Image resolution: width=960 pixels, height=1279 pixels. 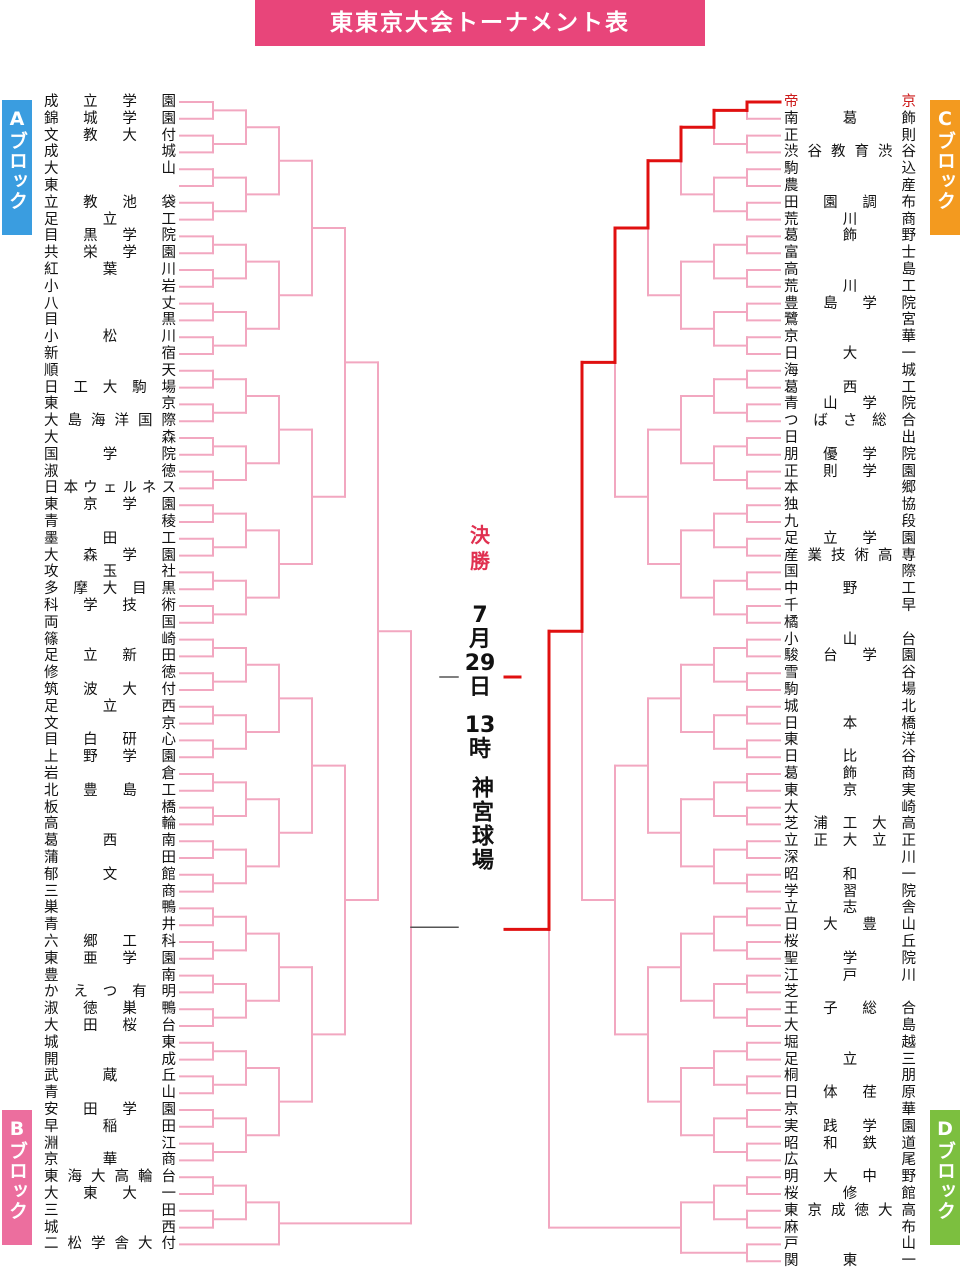 What do you see at coordinates (479, 639) in the screenshot?
I see `final-month-unit: 月` at bounding box center [479, 639].